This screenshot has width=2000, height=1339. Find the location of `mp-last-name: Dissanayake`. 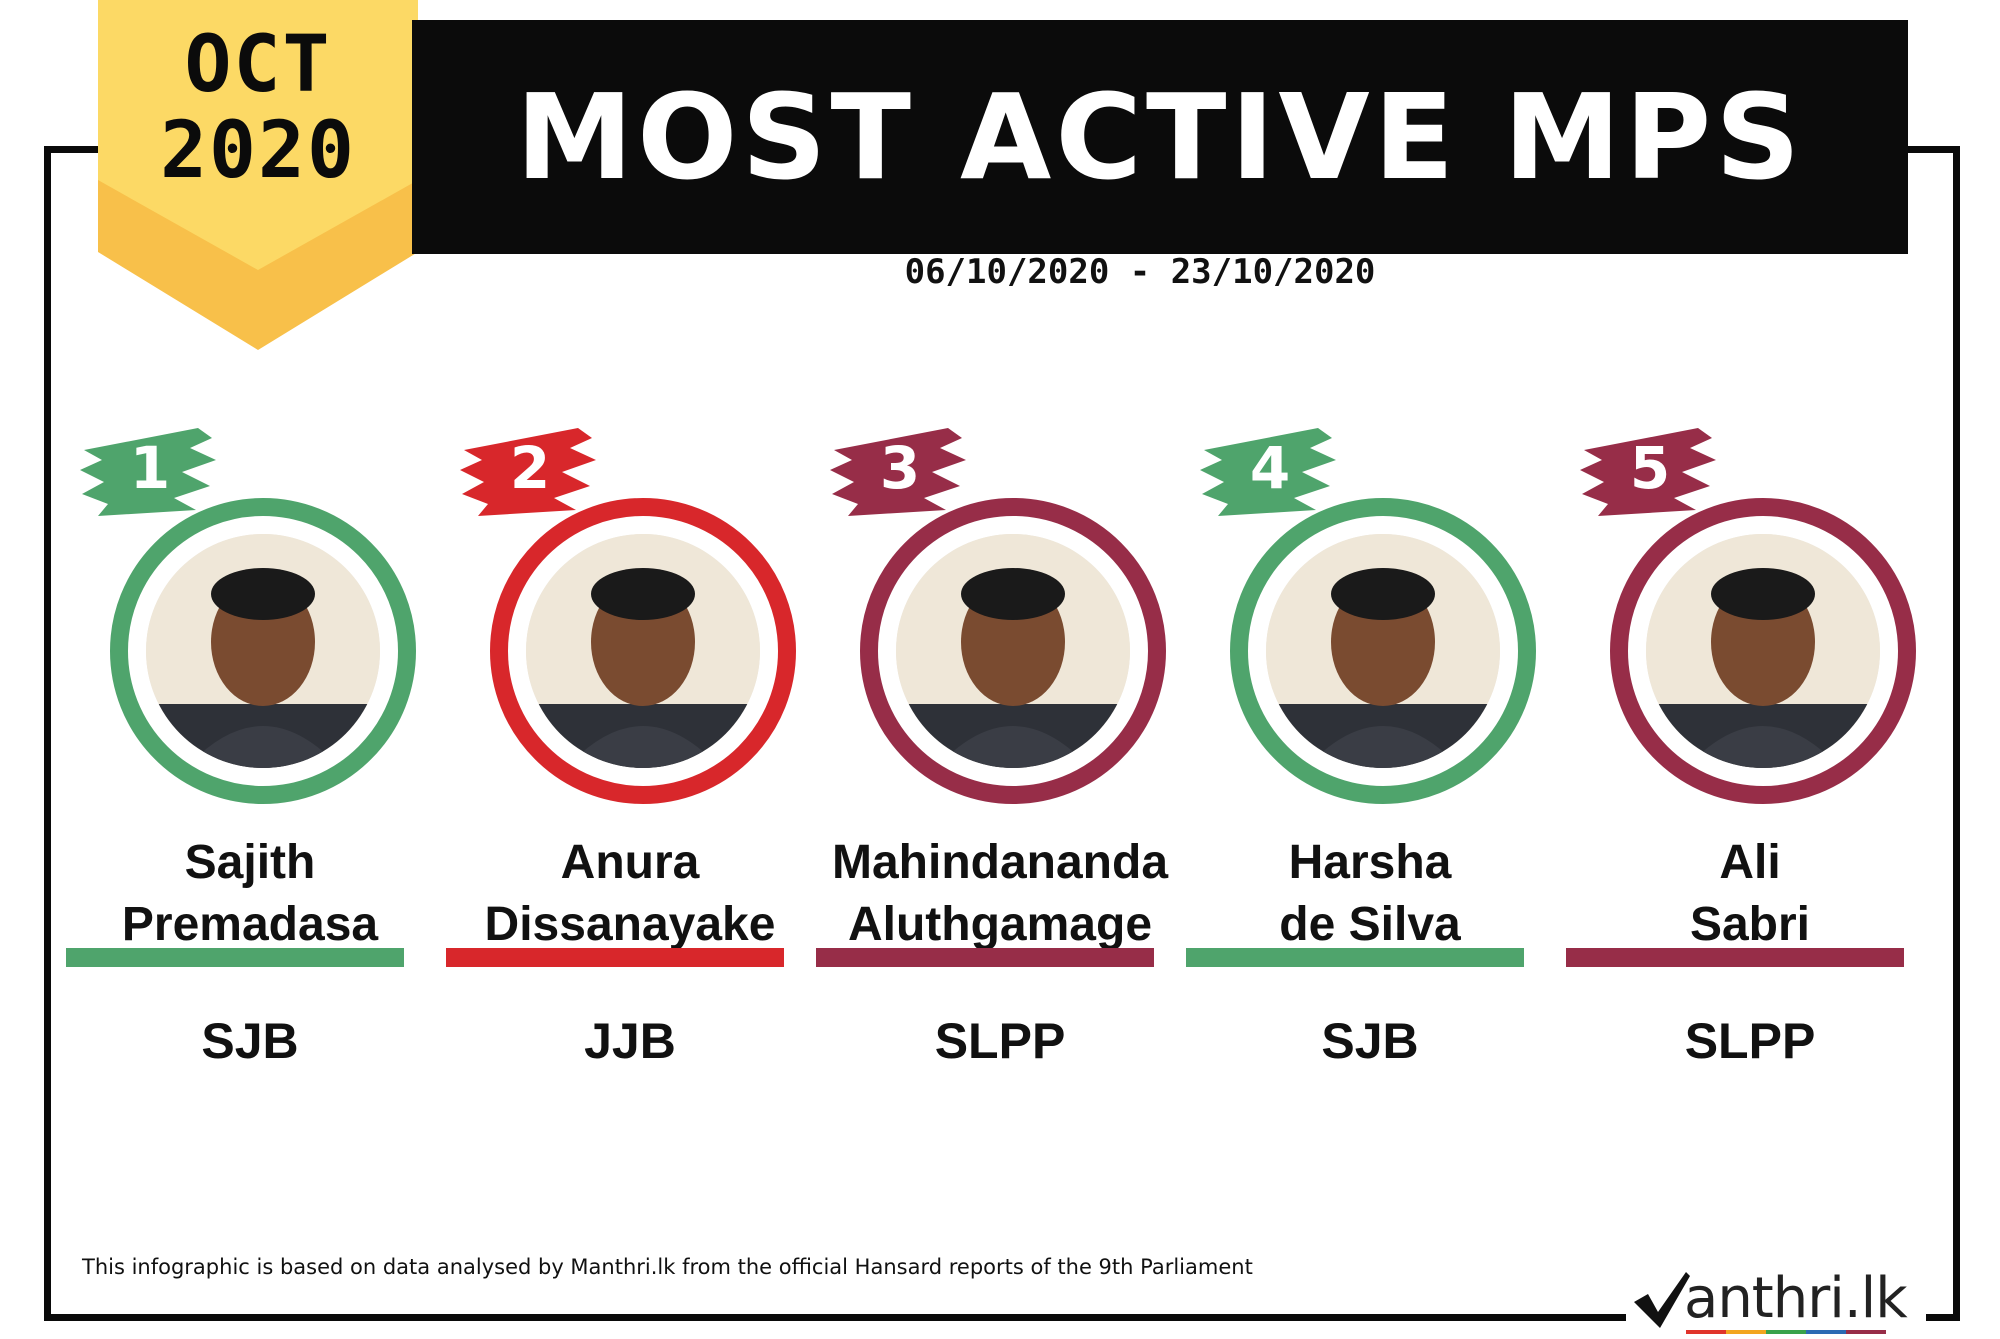

mp-last-name: Dissanayake is located at coordinates (630, 924).